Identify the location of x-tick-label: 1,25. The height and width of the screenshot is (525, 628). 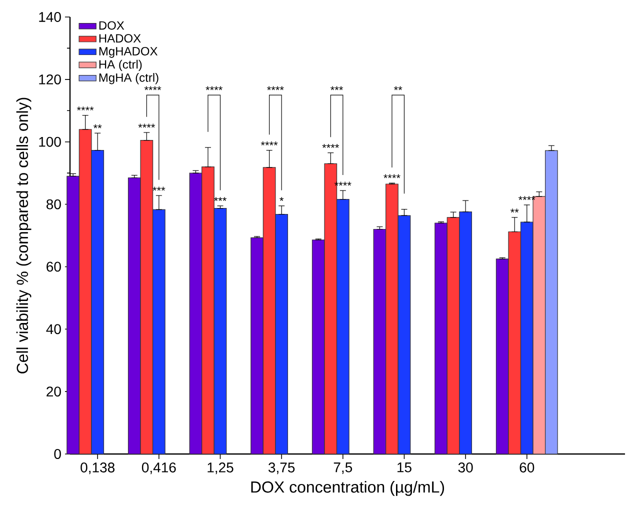
(221, 468).